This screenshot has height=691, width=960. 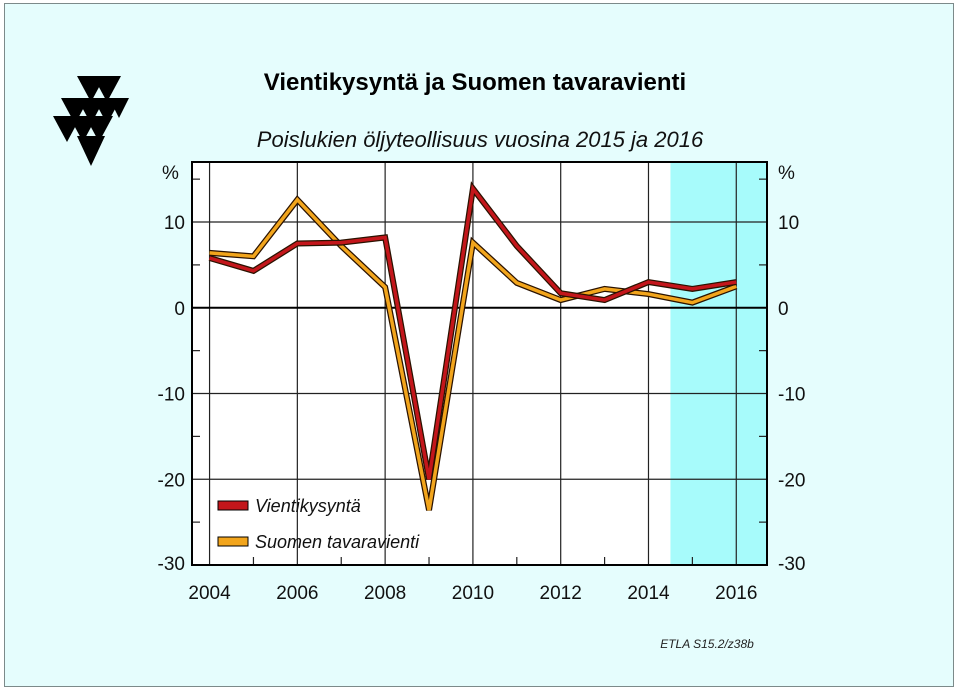 I want to click on y-tick-label-right: 10, so click(x=788, y=223).